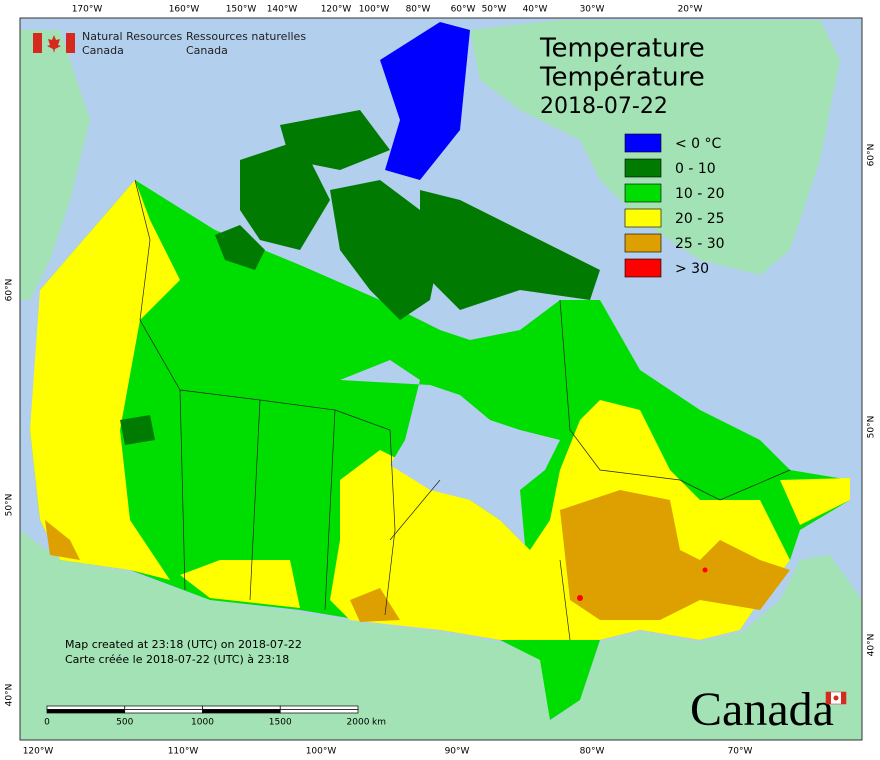  I want to click on agency-en: Canada, so click(103, 50).